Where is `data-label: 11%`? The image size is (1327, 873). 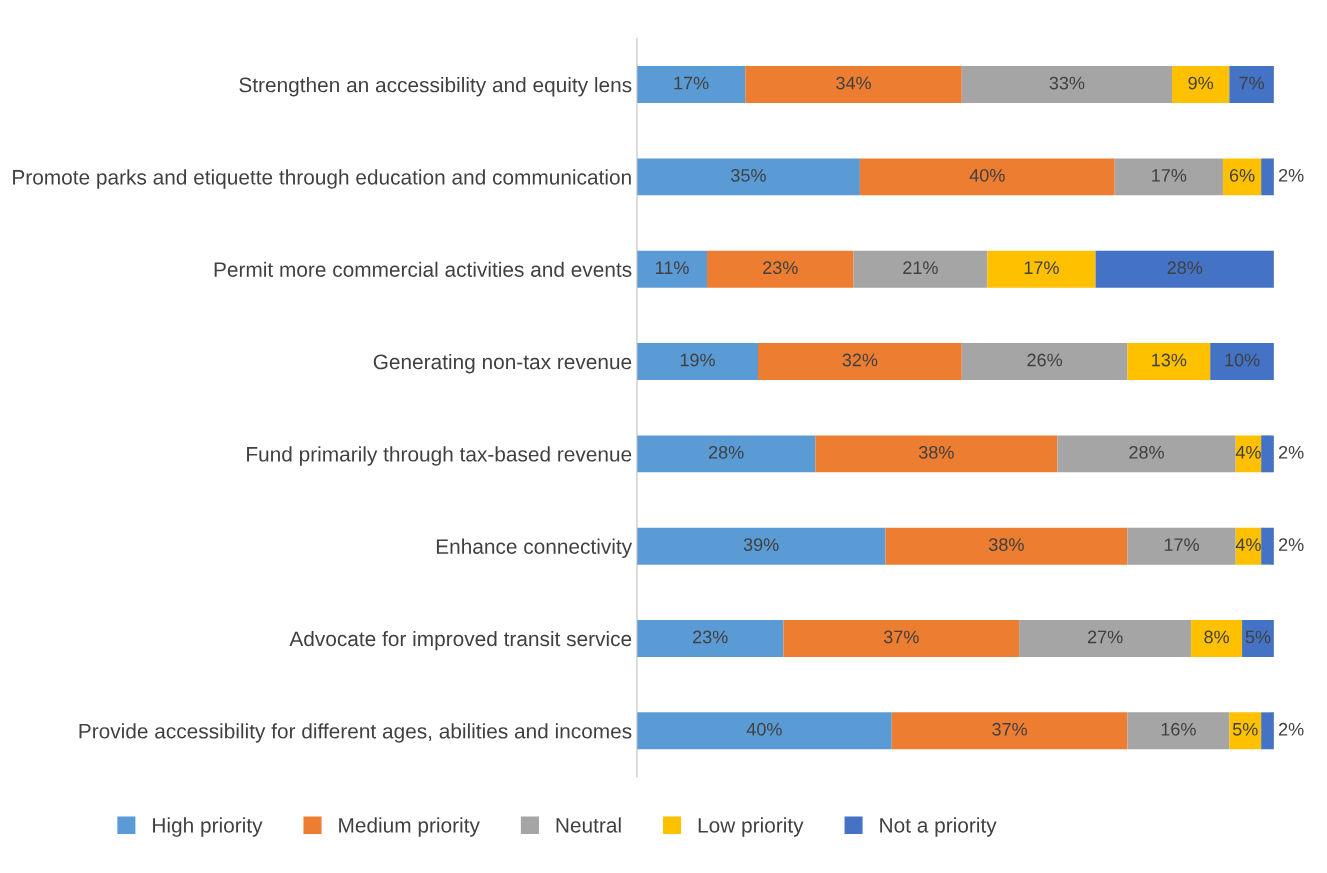 data-label: 11% is located at coordinates (672, 267).